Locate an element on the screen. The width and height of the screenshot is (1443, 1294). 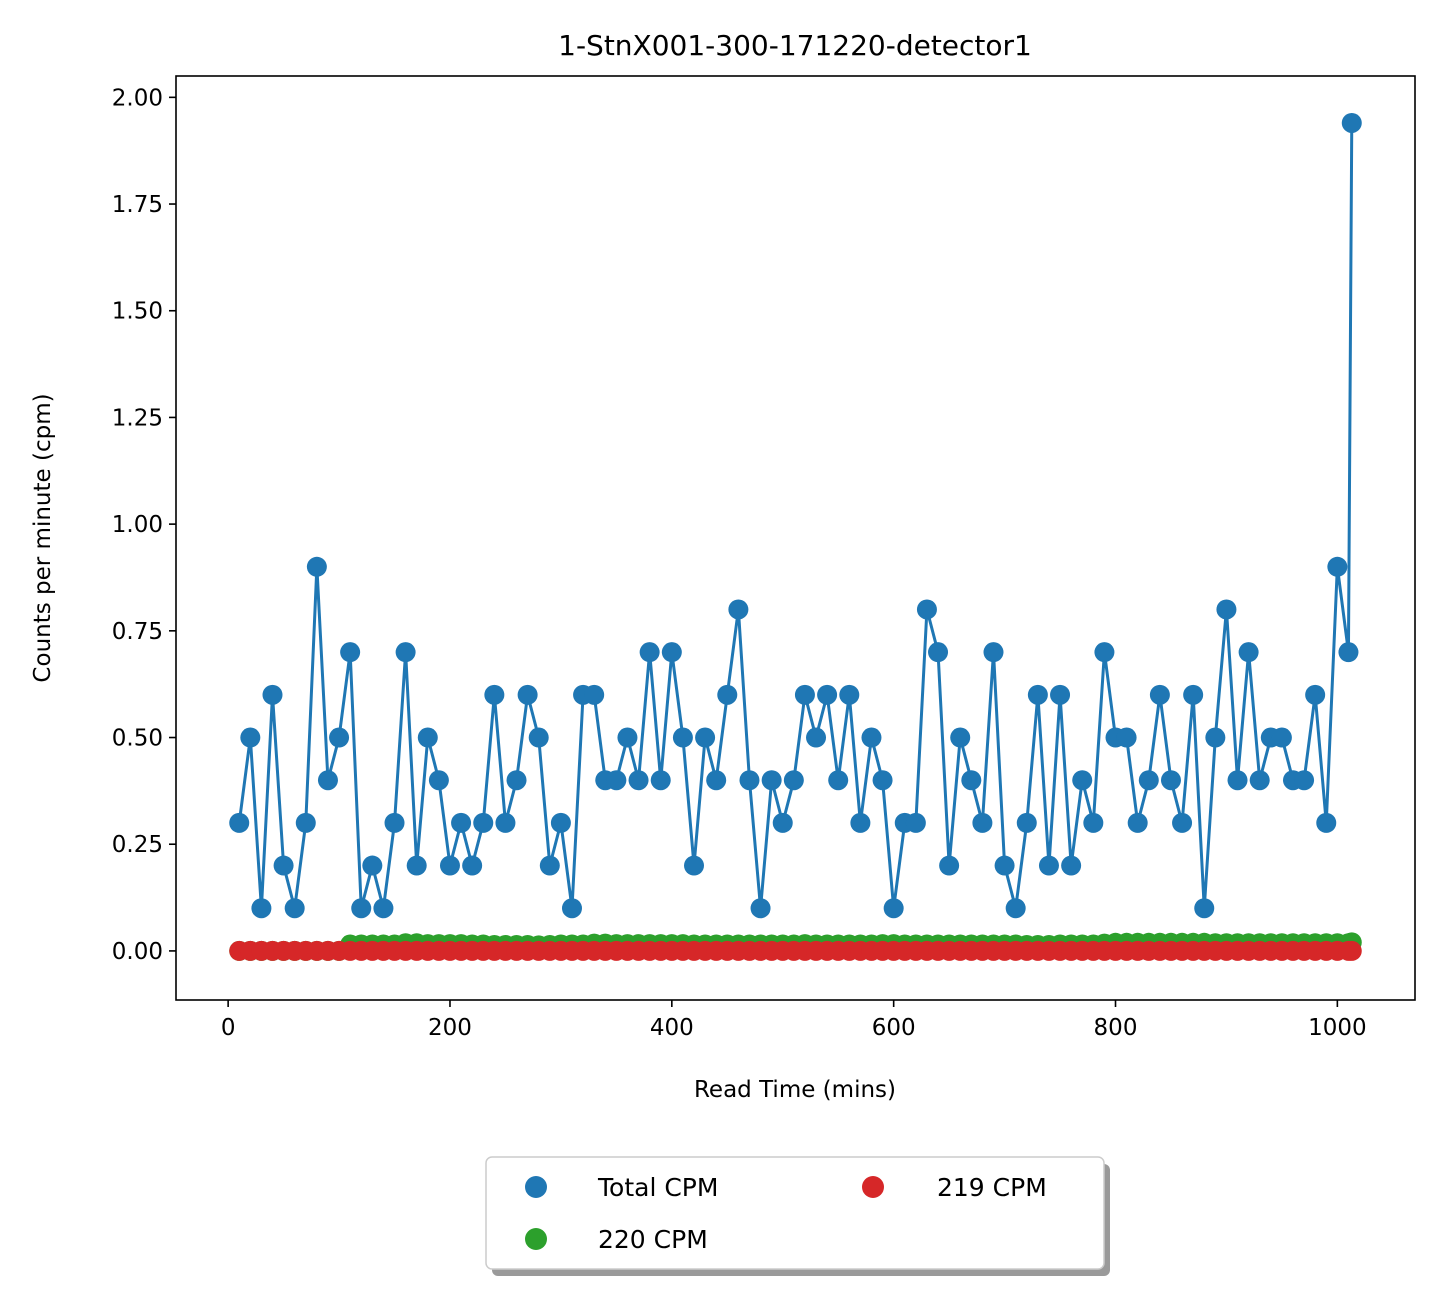
legend-label-total-cpm: Total CPM is located at coordinates (657, 1187).